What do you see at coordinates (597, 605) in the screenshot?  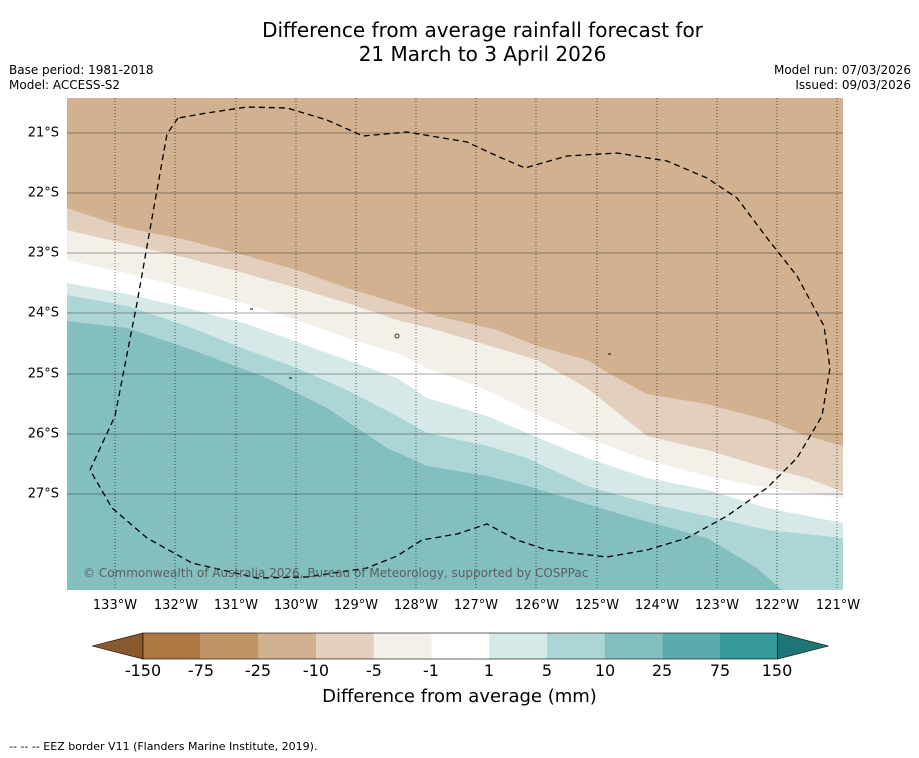 I see `lon-label: 125°W` at bounding box center [597, 605].